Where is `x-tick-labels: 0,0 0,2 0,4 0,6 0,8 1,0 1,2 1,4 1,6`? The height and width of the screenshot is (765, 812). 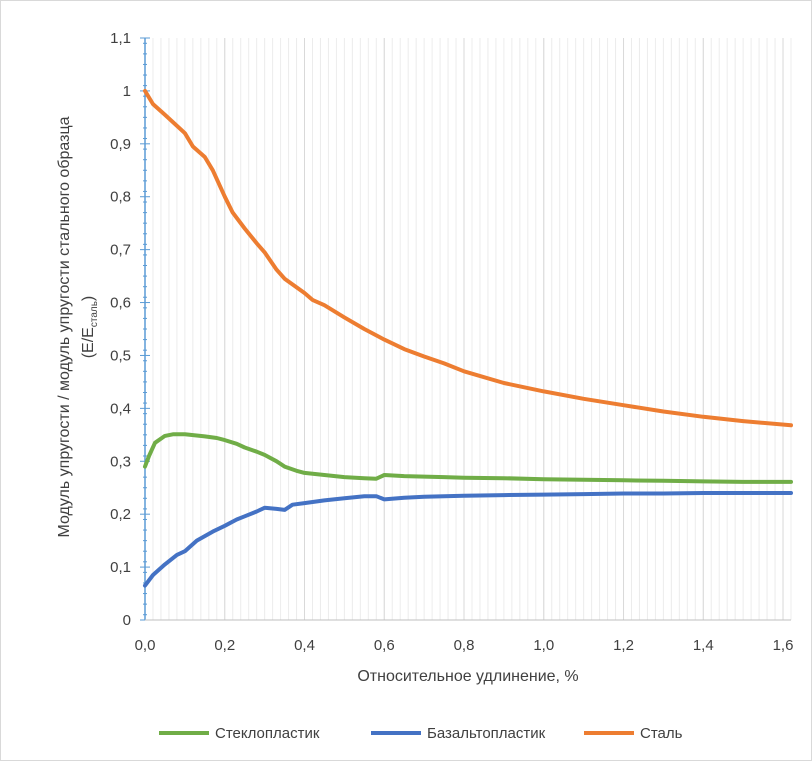
x-tick-labels: 0,0 0,2 0,4 0,6 0,8 1,0 1,2 1,4 1,6 is located at coordinates (464, 645).